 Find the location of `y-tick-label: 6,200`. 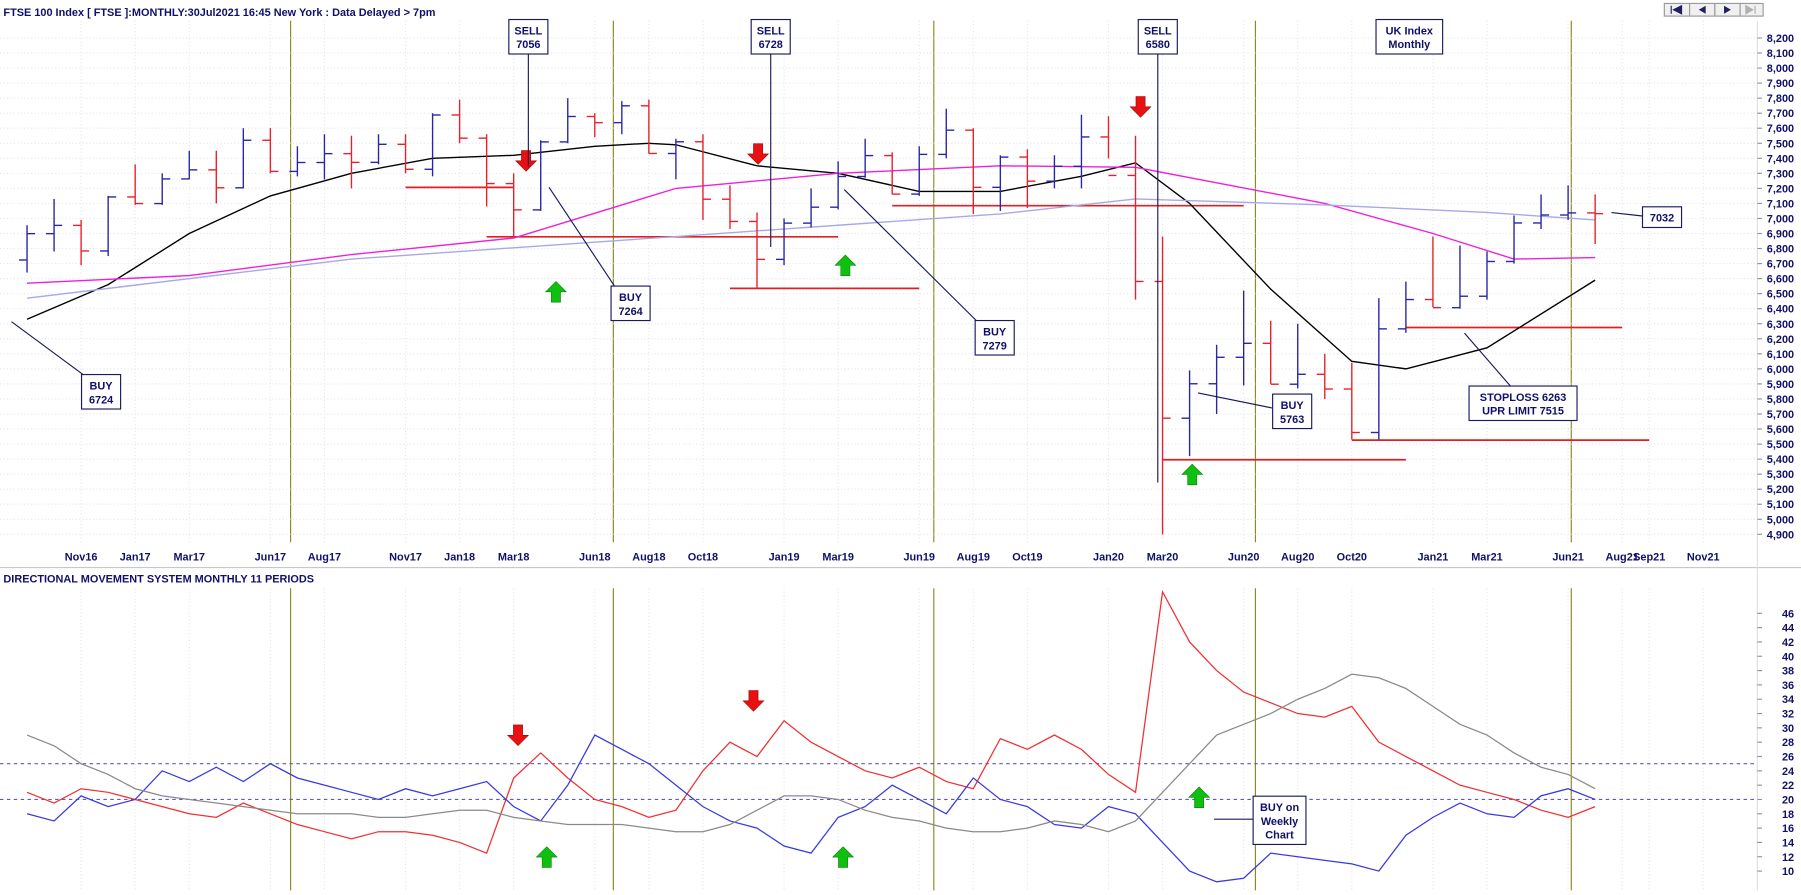

y-tick-label: 6,200 is located at coordinates (1780, 340).